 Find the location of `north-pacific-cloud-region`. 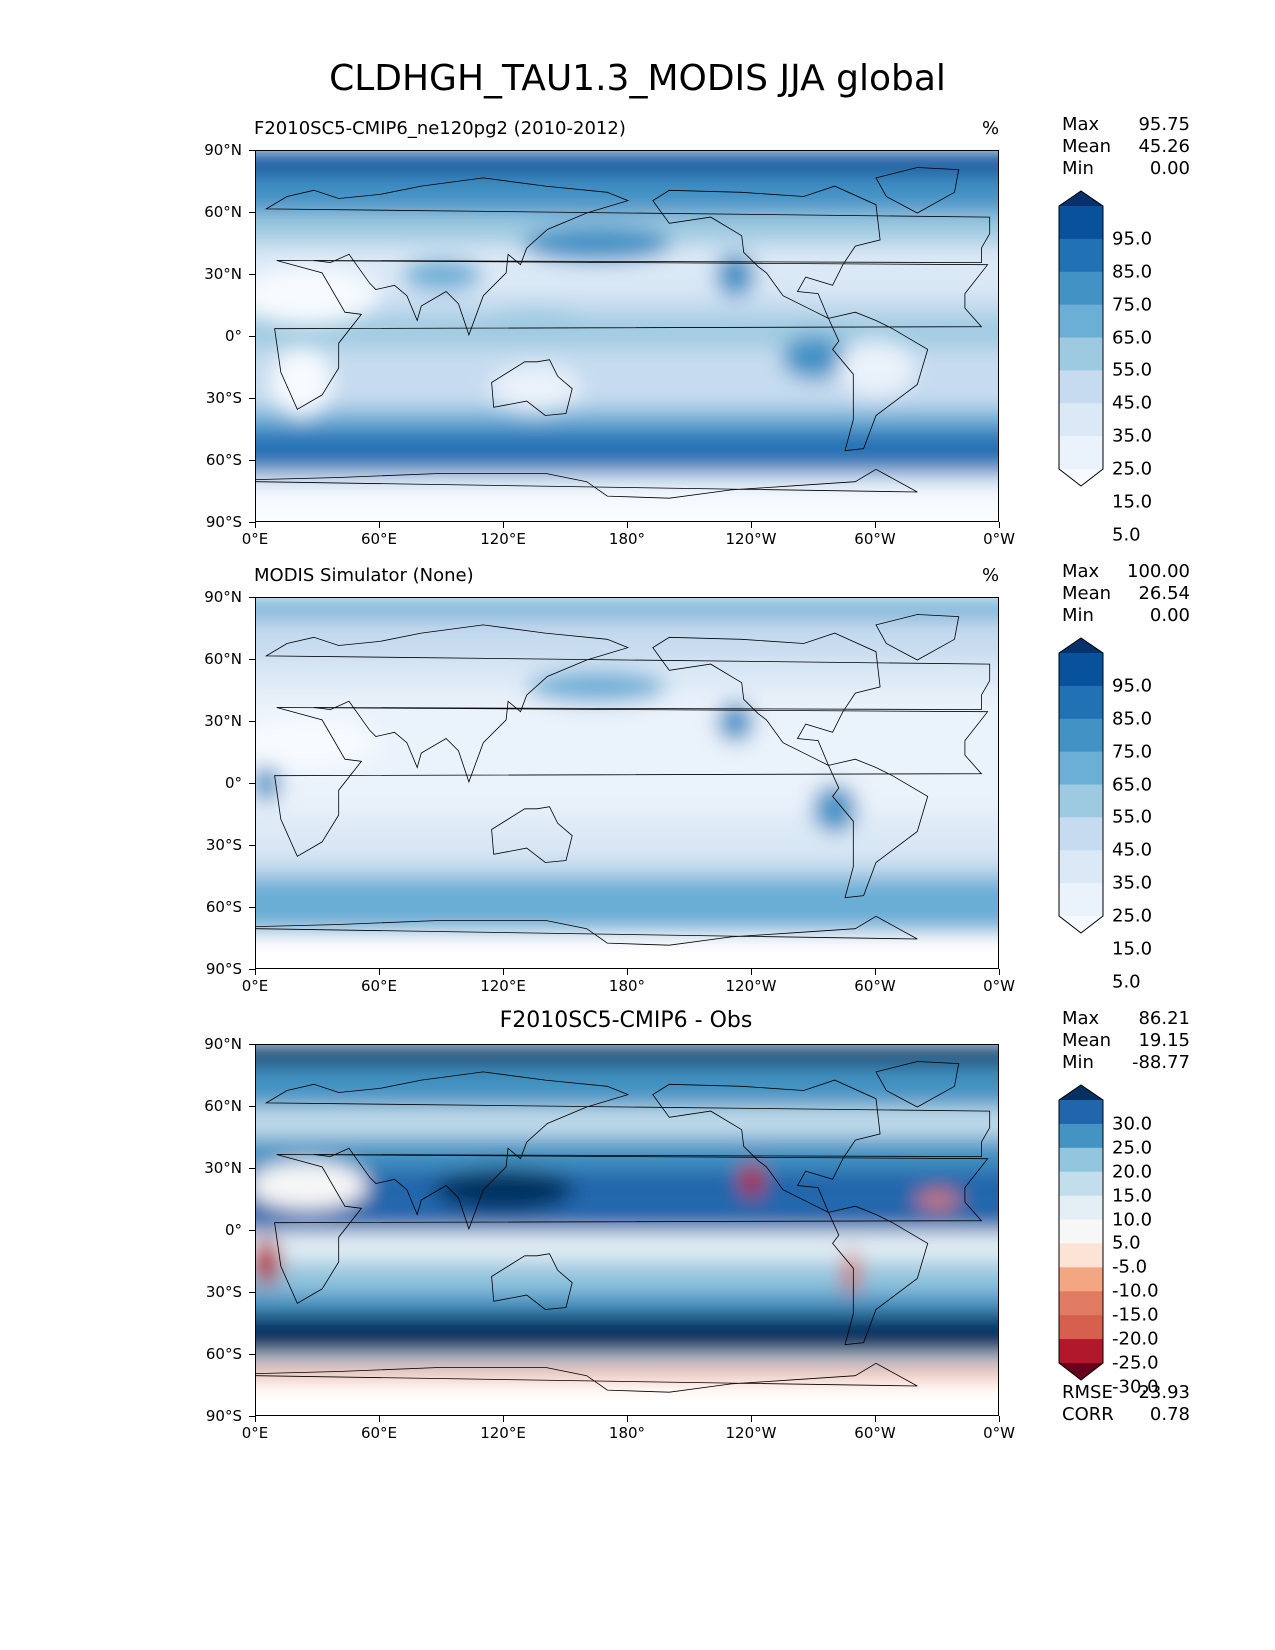

north-pacific-cloud-region is located at coordinates (597, 244).